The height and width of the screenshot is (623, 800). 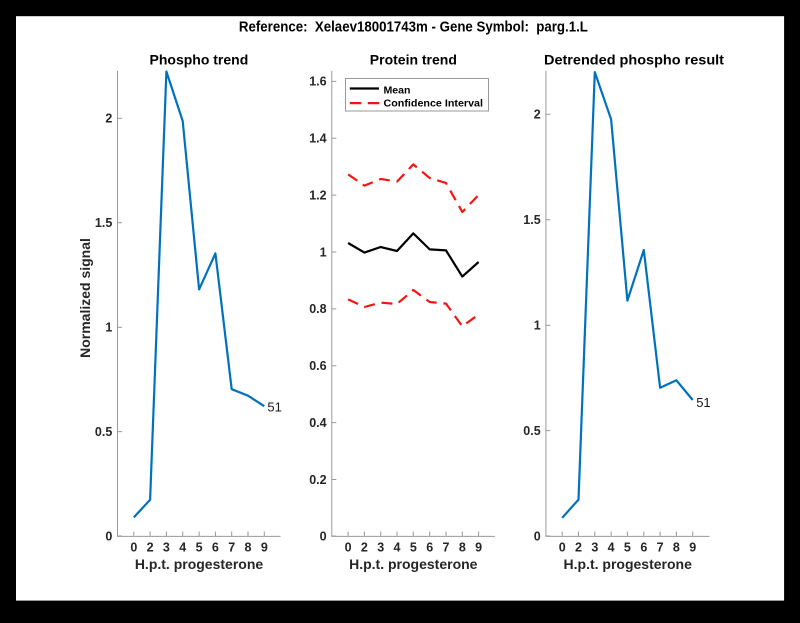 What do you see at coordinates (413, 60) in the screenshot?
I see `svg-text: Protein trend` at bounding box center [413, 60].